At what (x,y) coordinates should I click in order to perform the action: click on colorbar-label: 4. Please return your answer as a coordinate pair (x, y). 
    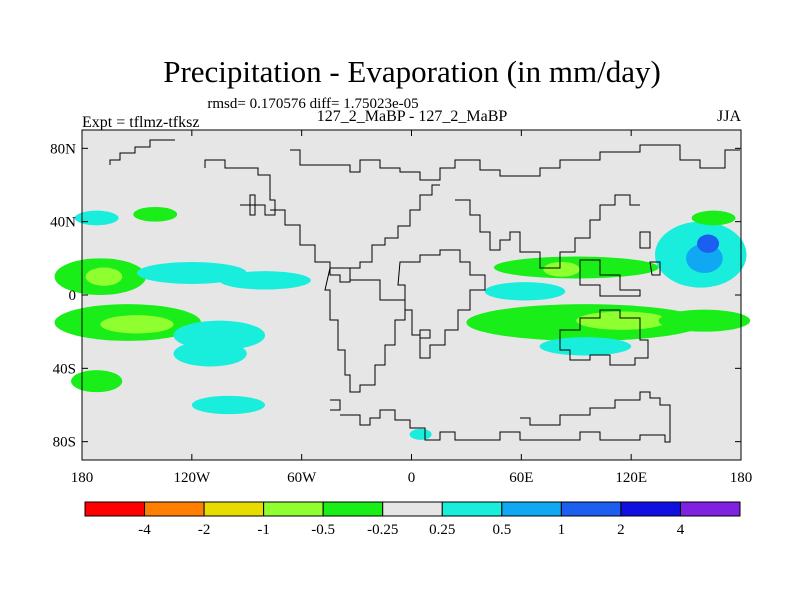
    Looking at the image, I should click on (681, 530).